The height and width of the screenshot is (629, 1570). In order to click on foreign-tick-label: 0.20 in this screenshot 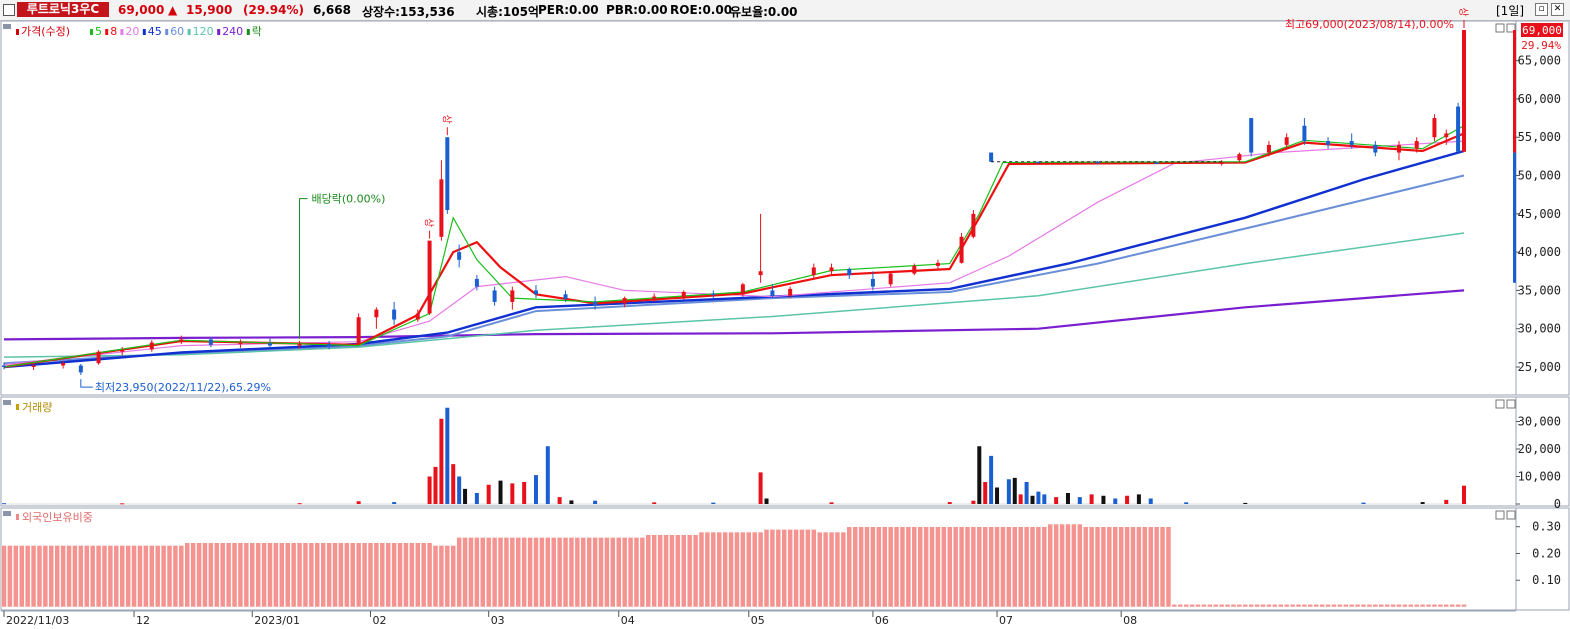, I will do `click(1546, 553)`.